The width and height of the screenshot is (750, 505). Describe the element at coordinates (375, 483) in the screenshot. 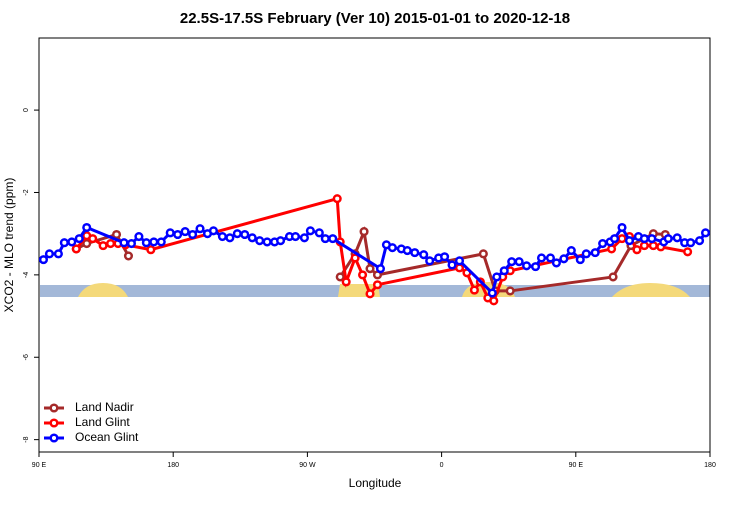

I see `x-axis-title: Longitude` at that location.